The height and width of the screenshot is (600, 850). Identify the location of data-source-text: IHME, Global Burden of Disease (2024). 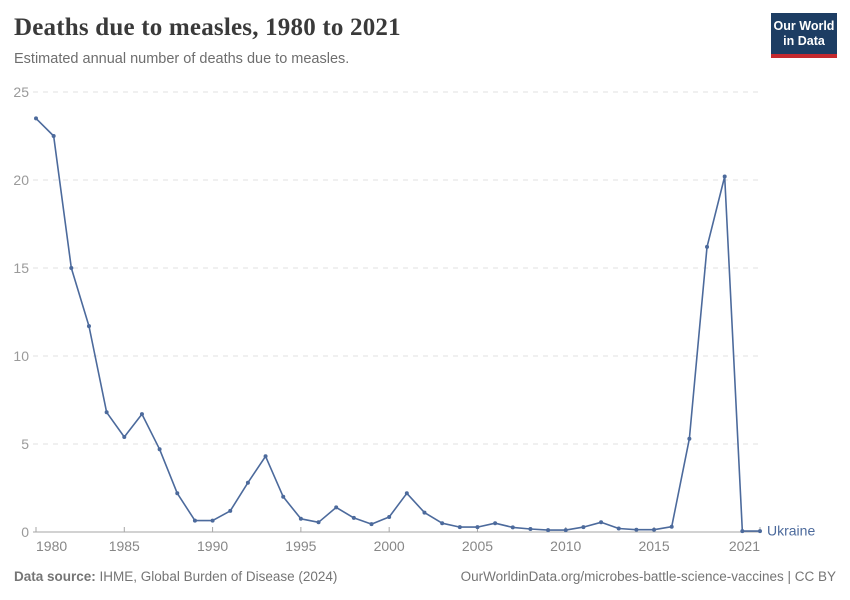
(218, 576).